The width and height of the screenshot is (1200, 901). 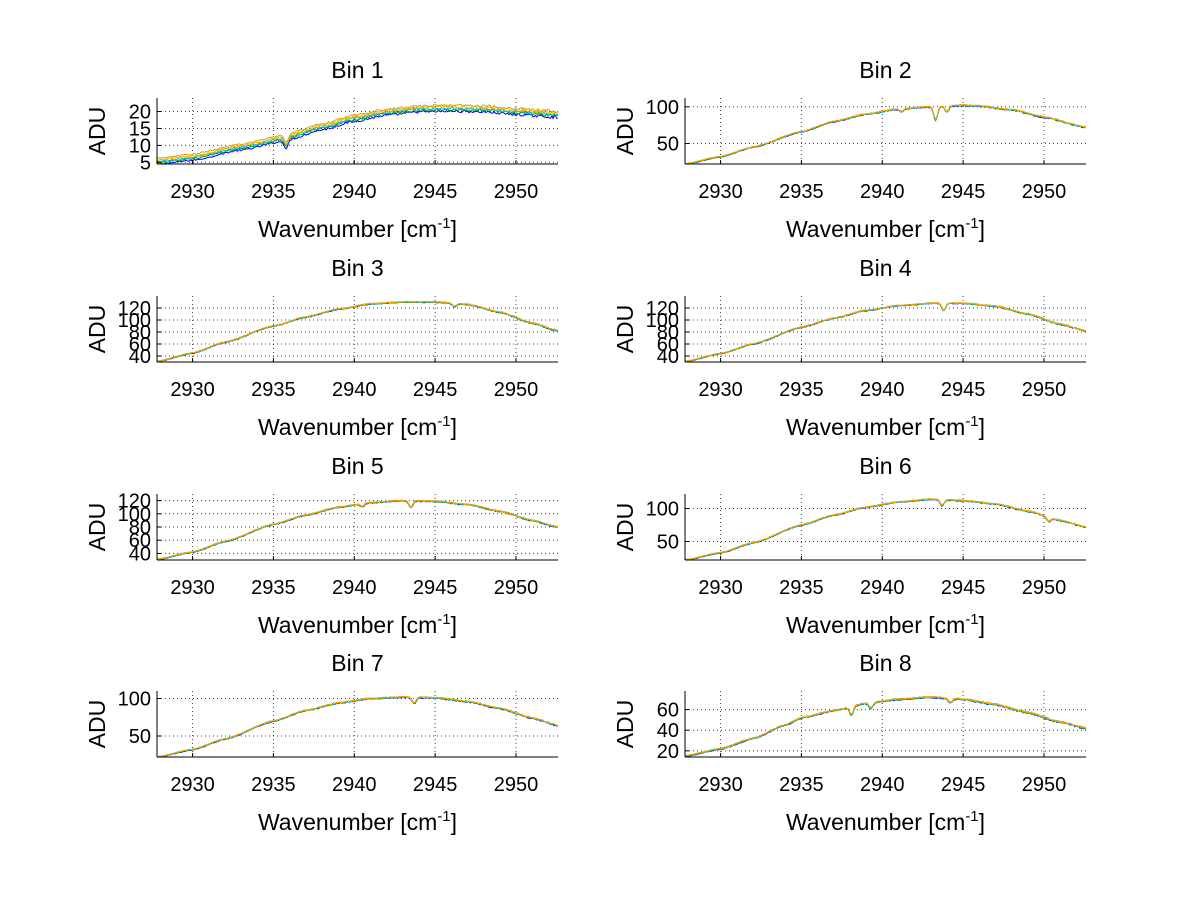 What do you see at coordinates (140, 129) in the screenshot?
I see `y-tick-label: 15` at bounding box center [140, 129].